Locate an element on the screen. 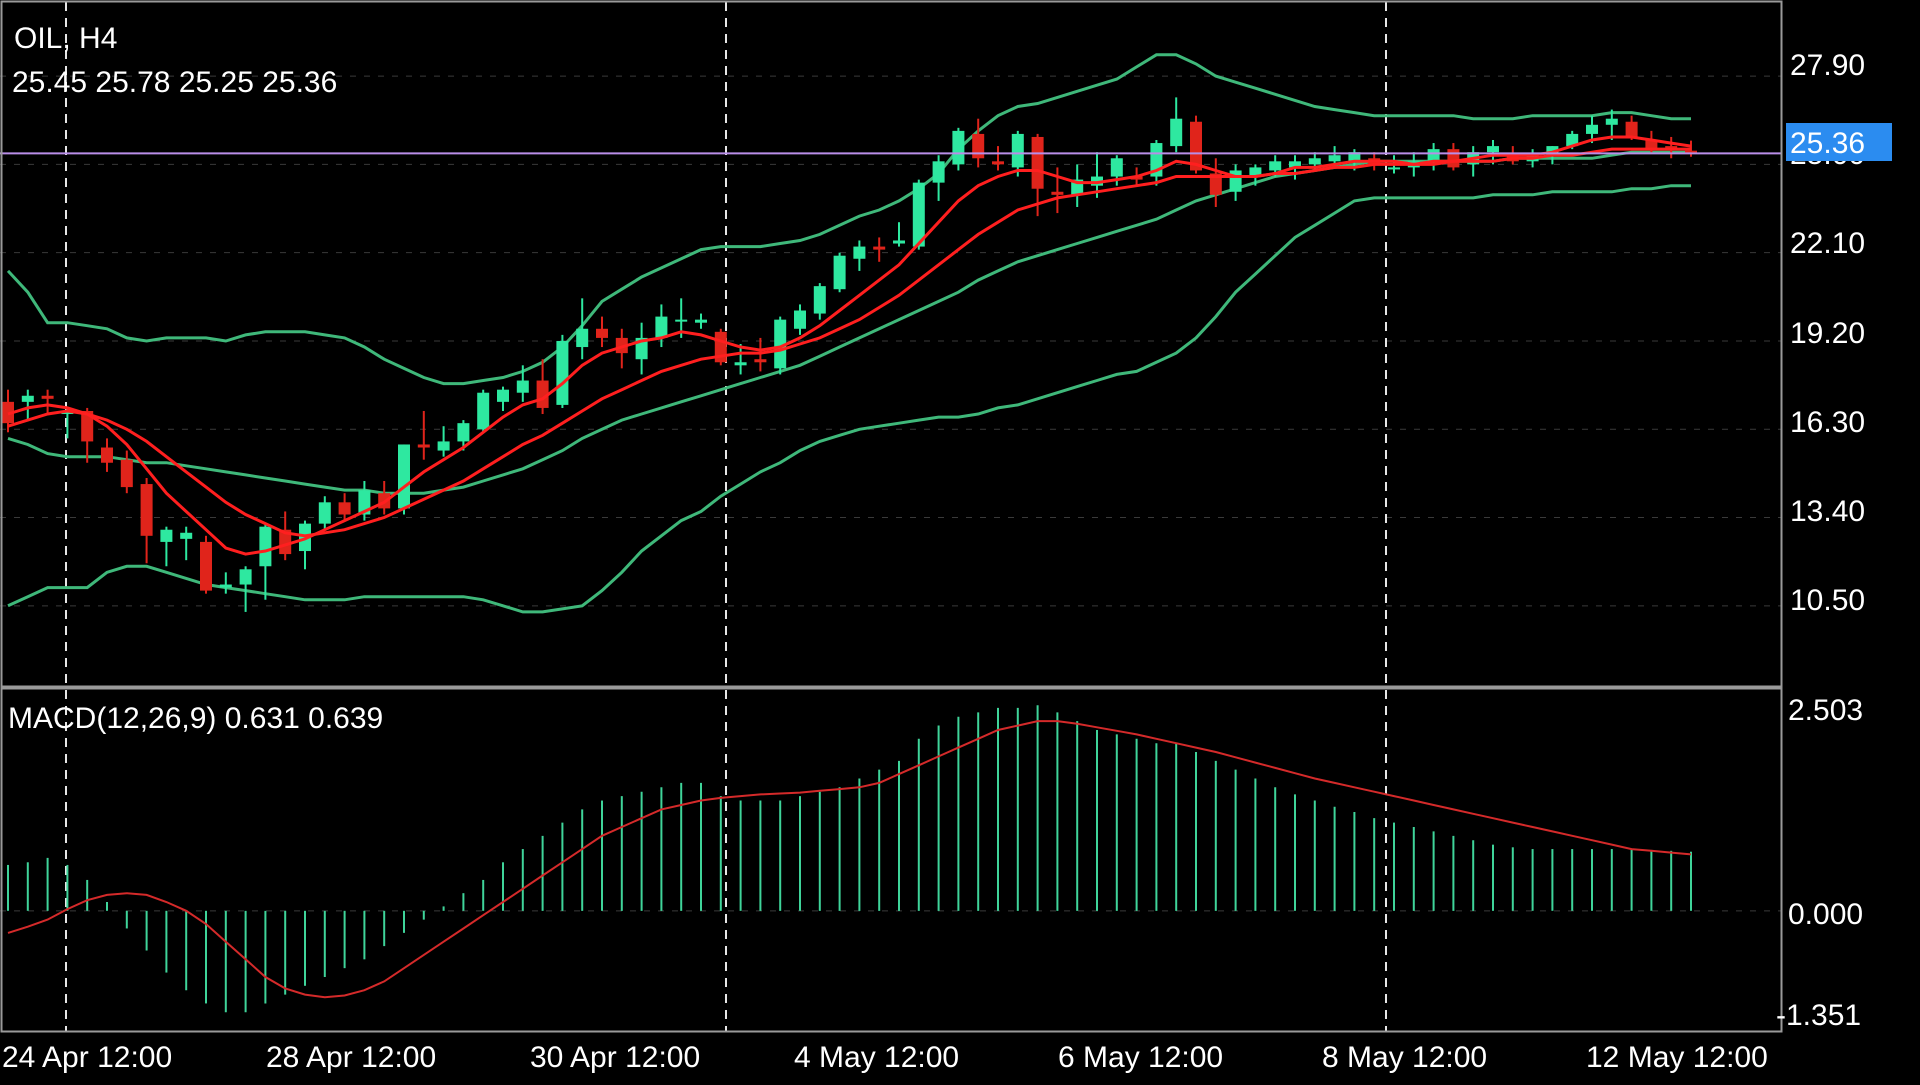 This screenshot has height=1085, width=1920. price-tick-label: 13.40 is located at coordinates (1827, 511).